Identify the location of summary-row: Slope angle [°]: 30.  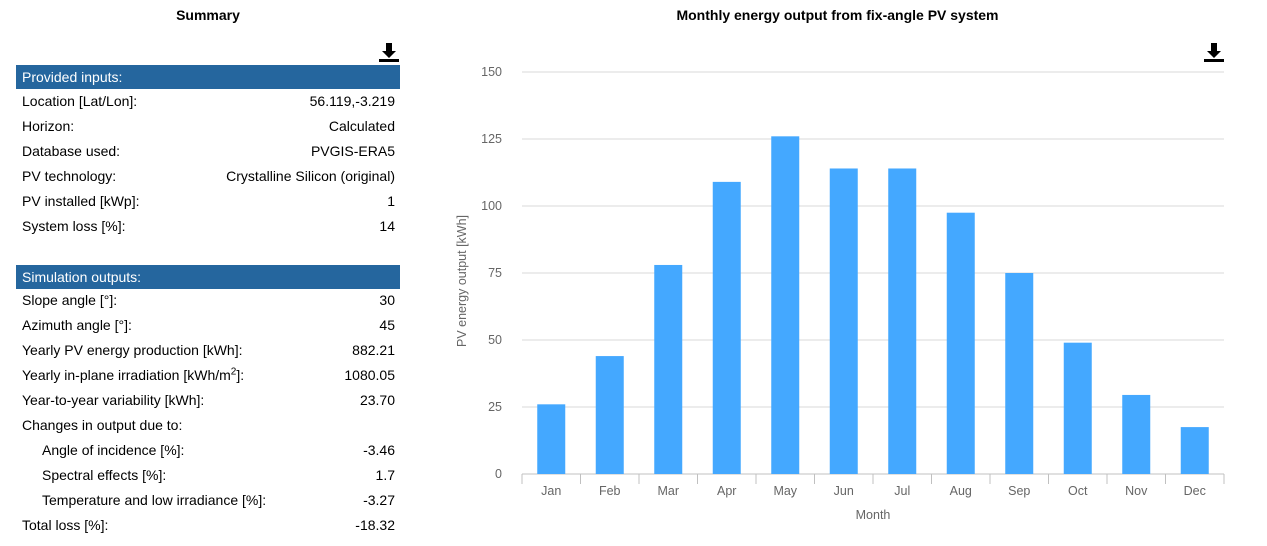
(208, 300).